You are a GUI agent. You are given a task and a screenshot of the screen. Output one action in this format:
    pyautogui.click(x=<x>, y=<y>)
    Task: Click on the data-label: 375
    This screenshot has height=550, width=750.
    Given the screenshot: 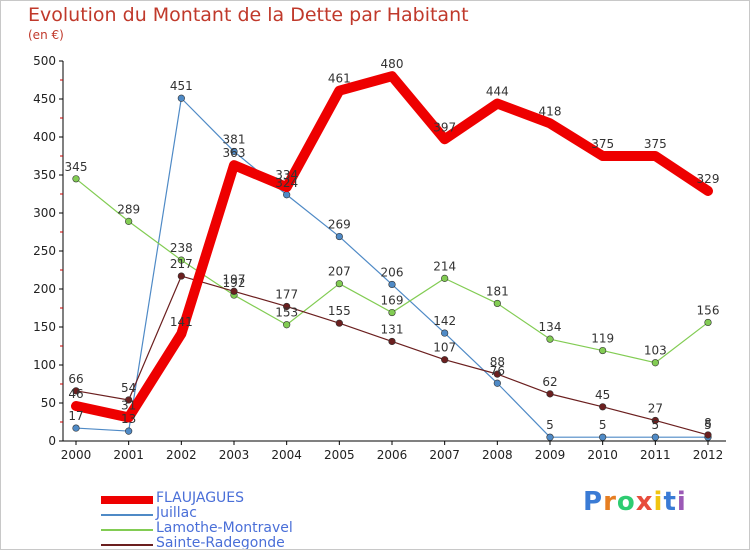 What is the action you would take?
    pyautogui.click(x=655, y=144)
    